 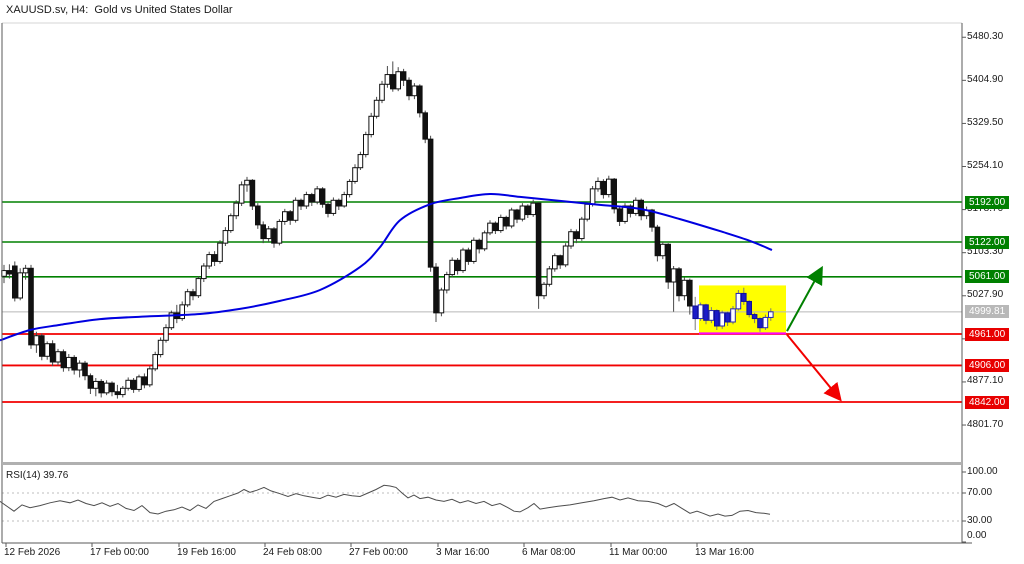 What do you see at coordinates (985, 79) in the screenshot?
I see `price-tick-label: 5404.90` at bounding box center [985, 79].